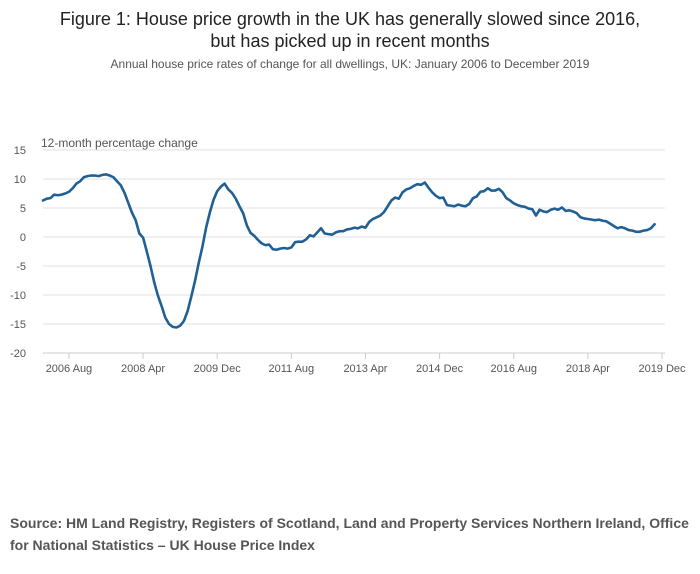 The height and width of the screenshot is (574, 700). I want to click on x-tick-label: 2006 Aug, so click(69, 369).